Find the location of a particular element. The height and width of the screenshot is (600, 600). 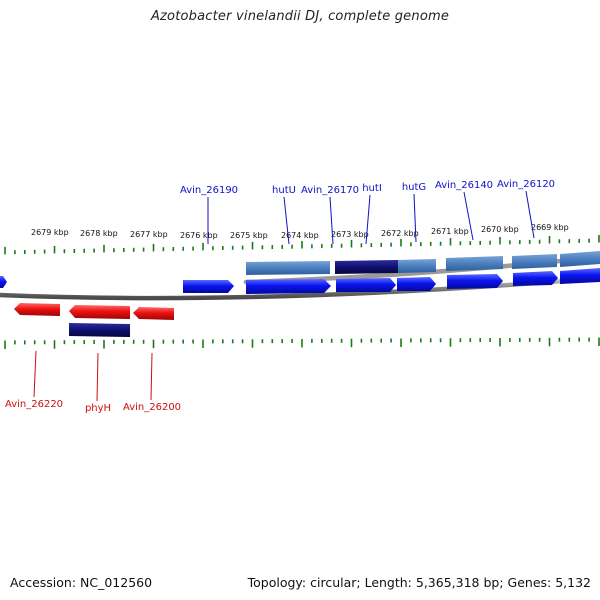

scale-label: 2675 kbp is located at coordinates (249, 235).